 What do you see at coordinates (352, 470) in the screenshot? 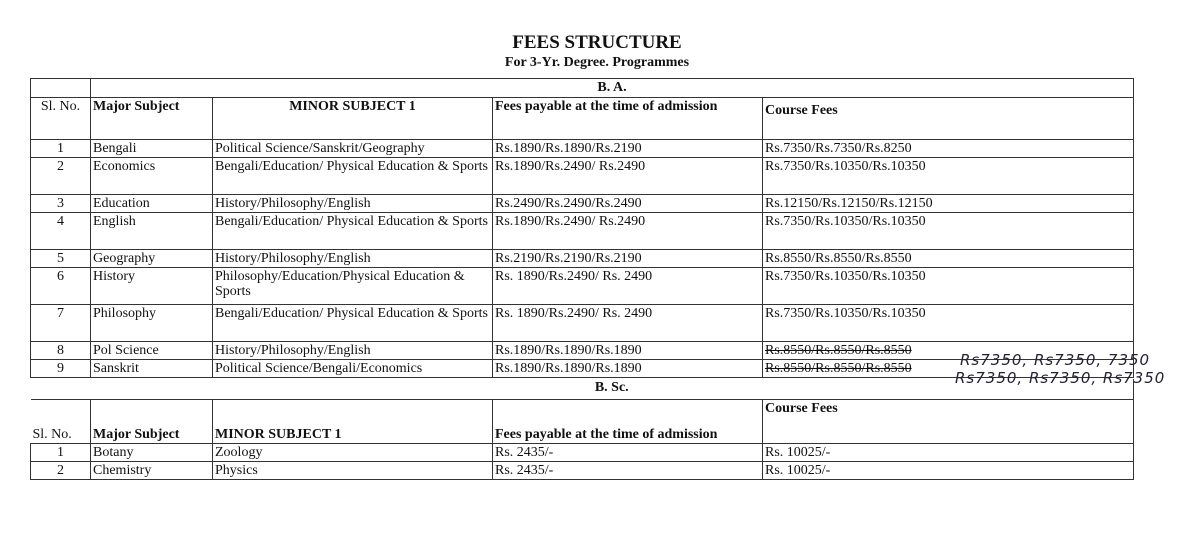
I see `cell-minor-subject: Physics` at bounding box center [352, 470].